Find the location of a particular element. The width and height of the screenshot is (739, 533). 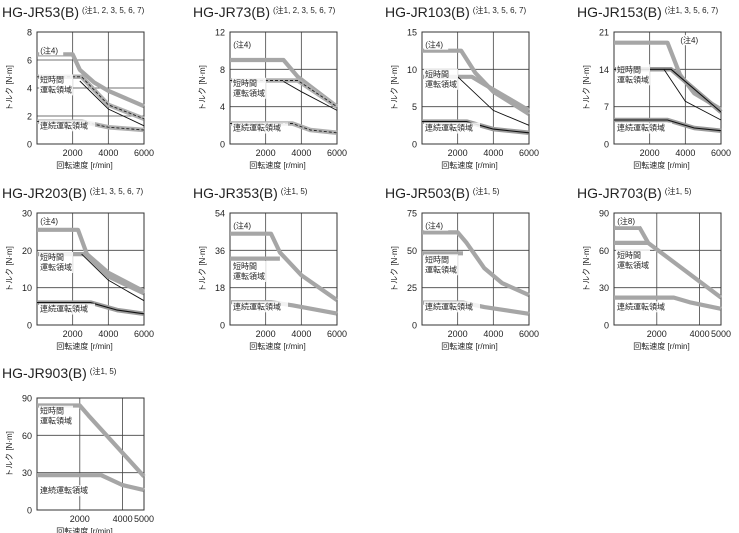

chart-title-model: HG-JR703(B) is located at coordinates (619, 193).